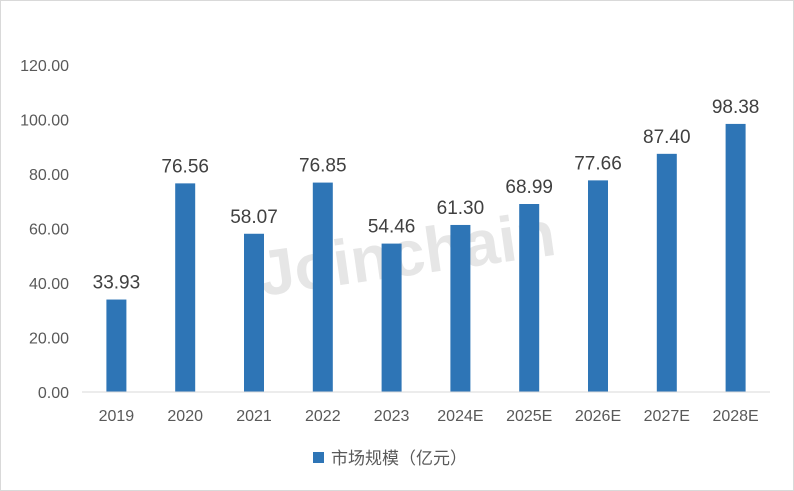 The image size is (794, 491). I want to click on data-label: 61.30, so click(461, 208).